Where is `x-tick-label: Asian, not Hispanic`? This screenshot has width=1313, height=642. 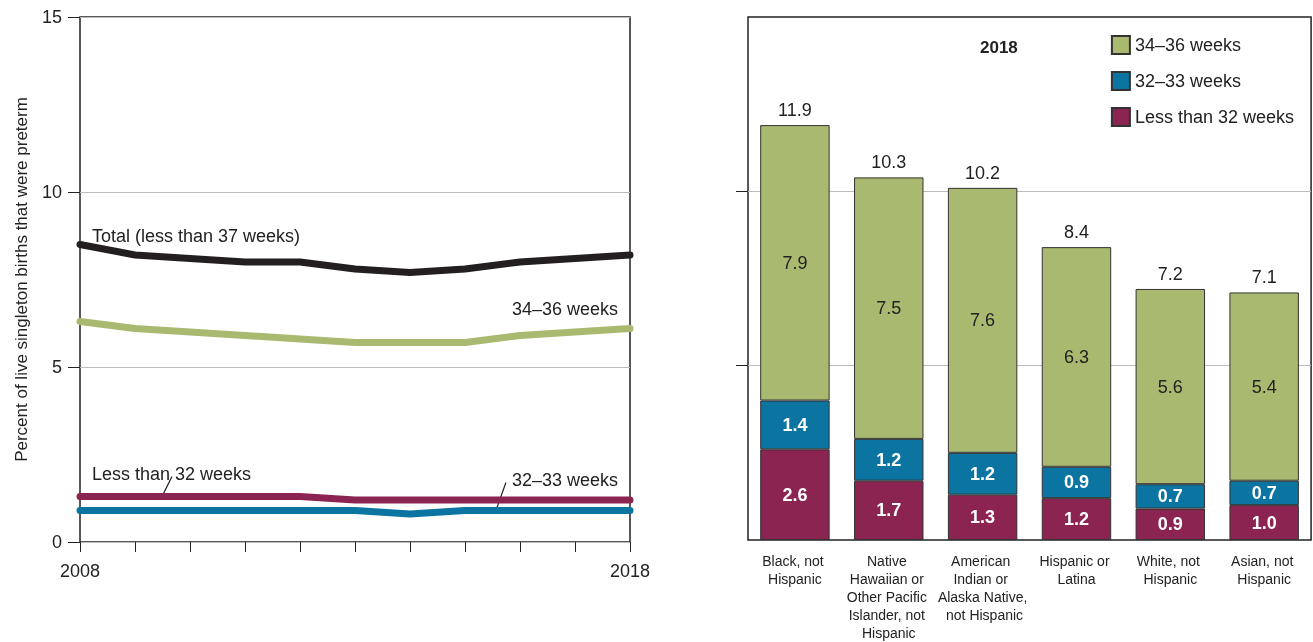
x-tick-label: Asian, not Hispanic is located at coordinates (1264, 570).